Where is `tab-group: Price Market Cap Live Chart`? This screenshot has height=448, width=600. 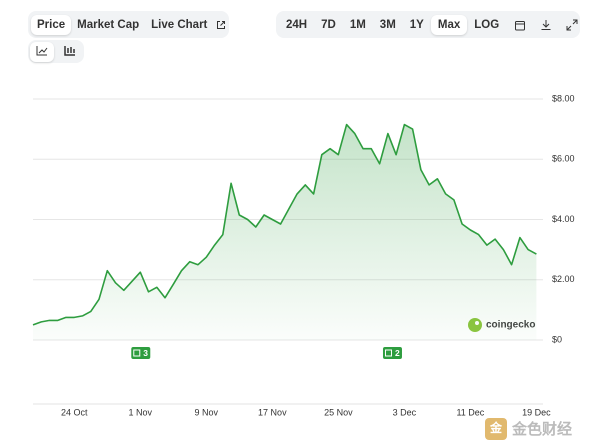 tab-group: Price Market Cap Live Chart is located at coordinates (129, 24).